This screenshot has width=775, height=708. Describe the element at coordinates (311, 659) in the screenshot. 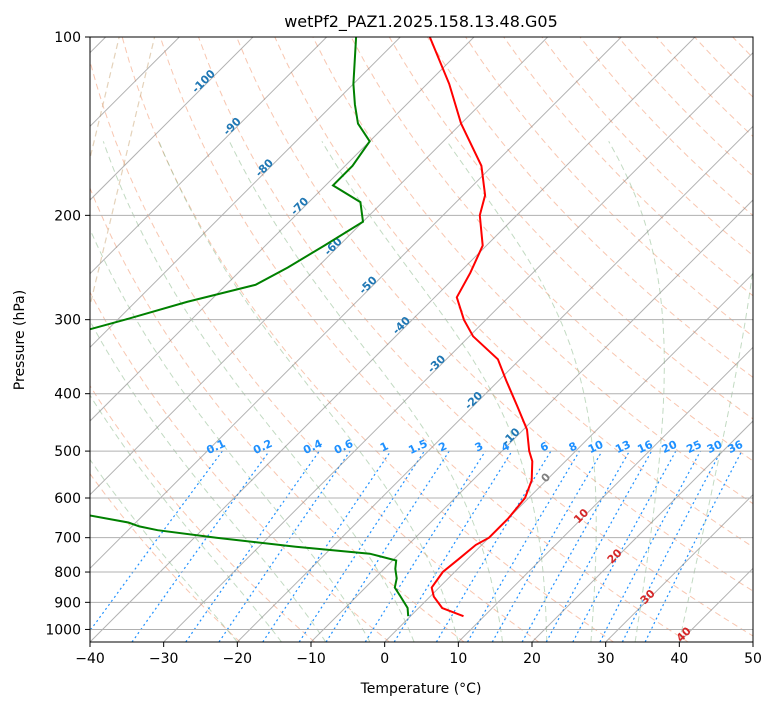

I see `x-tick-label: −10` at that location.